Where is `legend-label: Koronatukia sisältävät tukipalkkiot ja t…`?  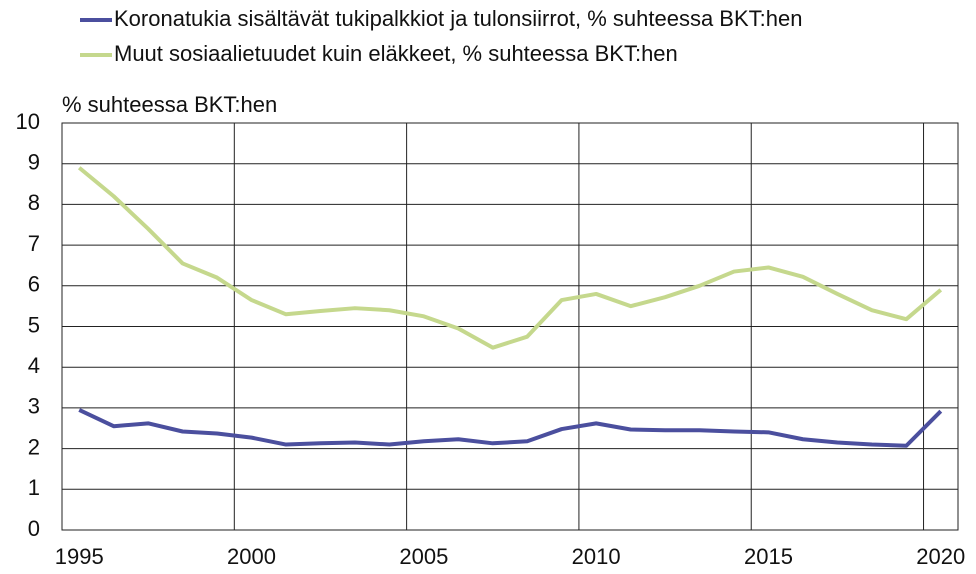 legend-label: Koronatukia sisältävät tukipalkkiot ja t… is located at coordinates (458, 18).